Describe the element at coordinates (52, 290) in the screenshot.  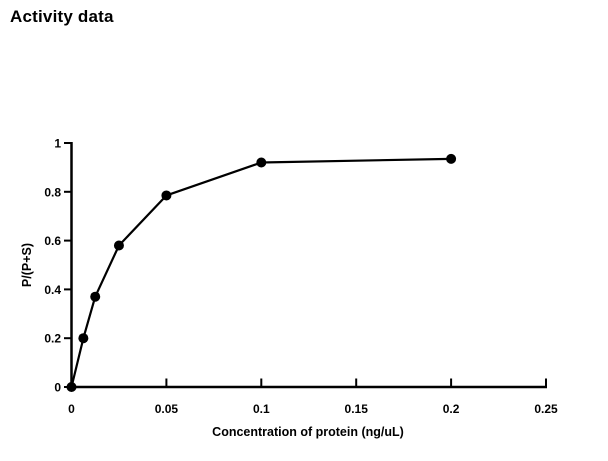
I see `y-tick-label: 0.4` at that location.